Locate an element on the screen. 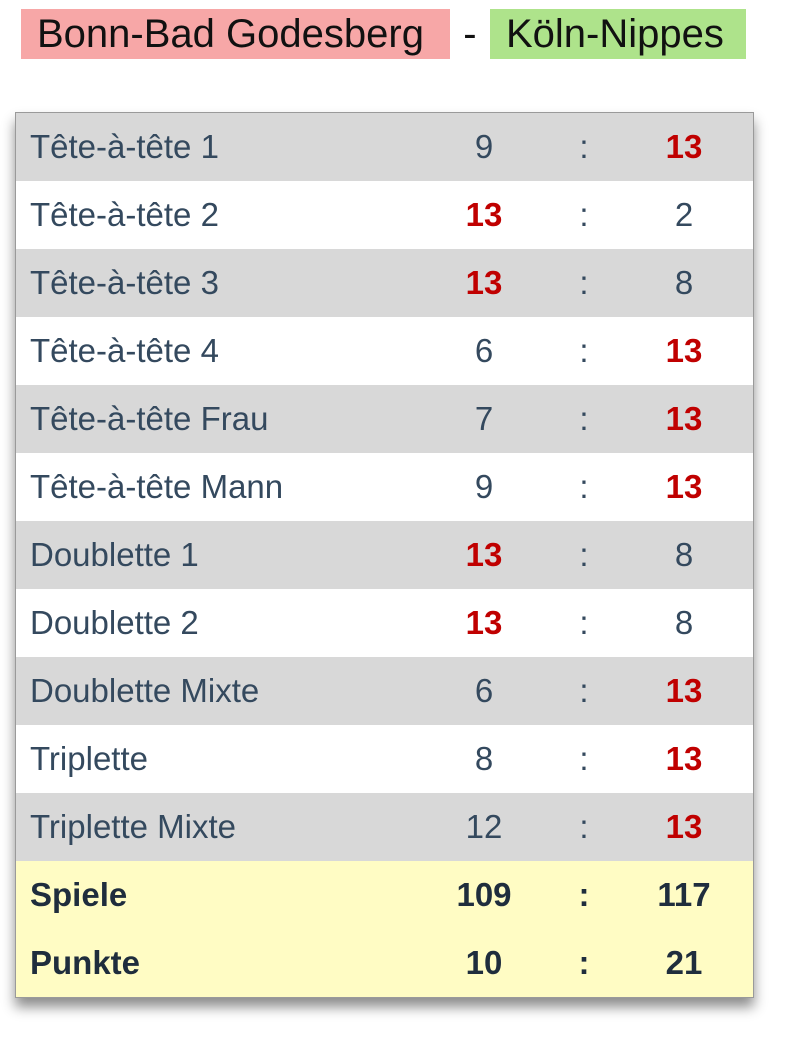 The height and width of the screenshot is (1043, 800). away-score: 2 is located at coordinates (684, 214).